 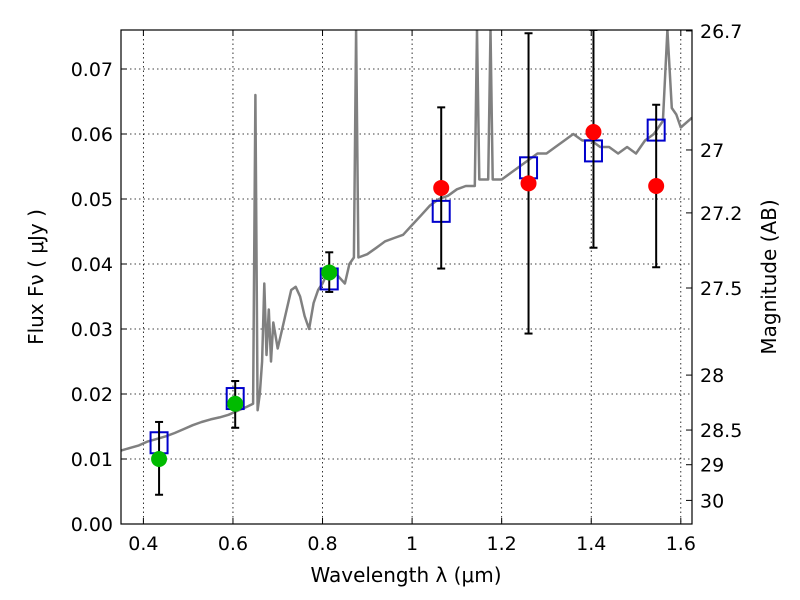 I want to click on y-axis-label: Flux Fν ( μJy ), so click(x=36, y=277).